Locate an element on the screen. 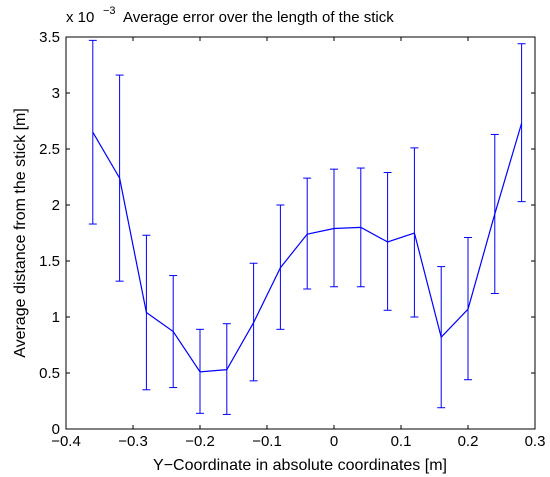  y-tick-label: 0 is located at coordinates (56, 429).